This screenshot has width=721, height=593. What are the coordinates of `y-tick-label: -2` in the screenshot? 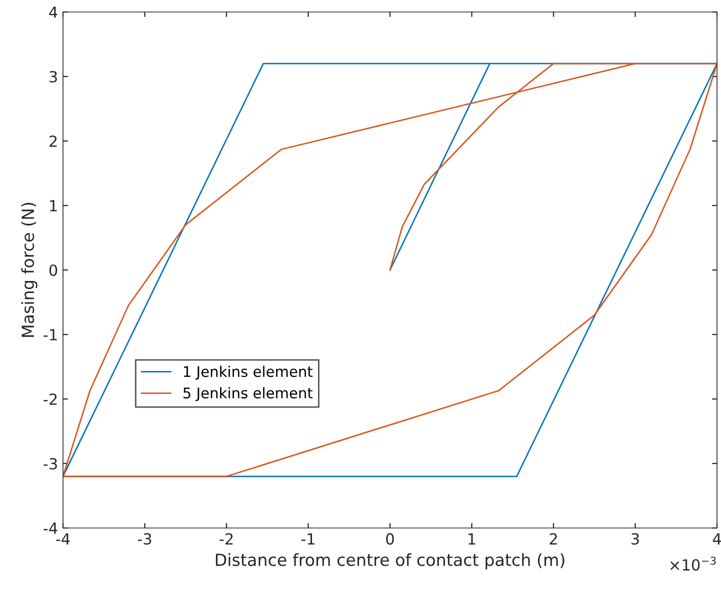 It's located at (50, 399).